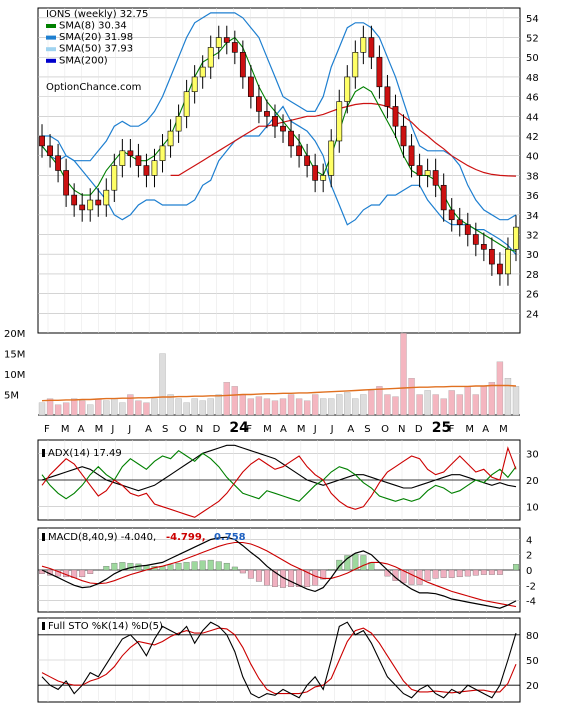 The image size is (566, 710). What do you see at coordinates (532, 295) in the screenshot?
I see `price-tick-label: 26` at bounding box center [532, 295].